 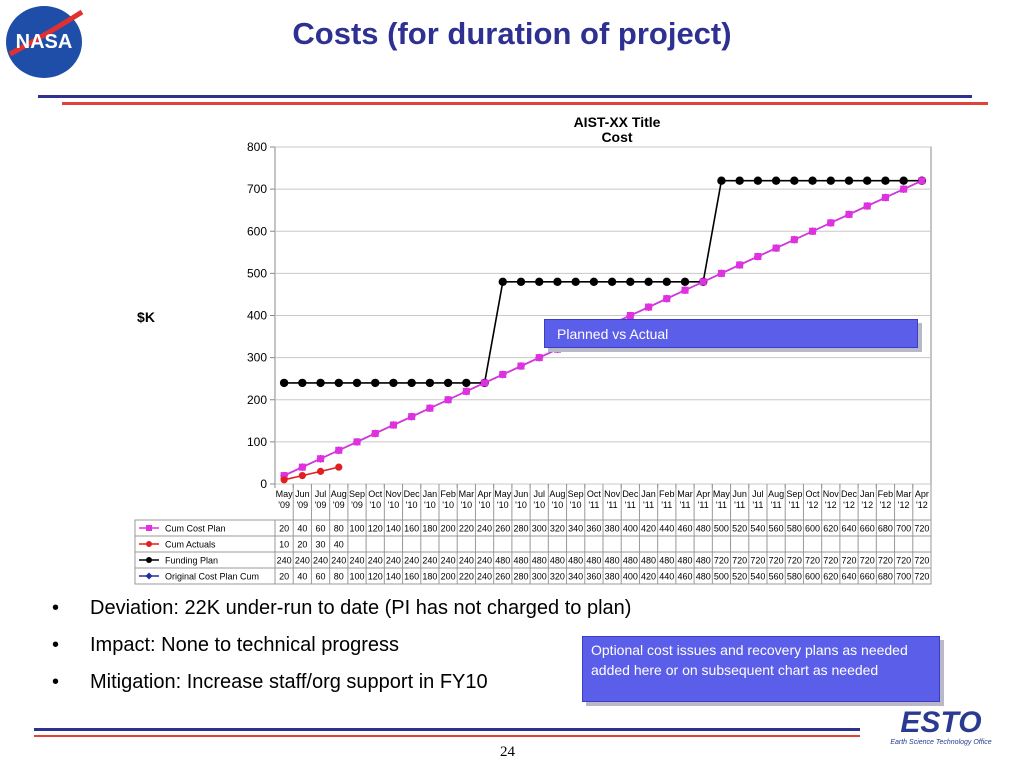 I want to click on x-tick-label: May '10, so click(x=503, y=499).